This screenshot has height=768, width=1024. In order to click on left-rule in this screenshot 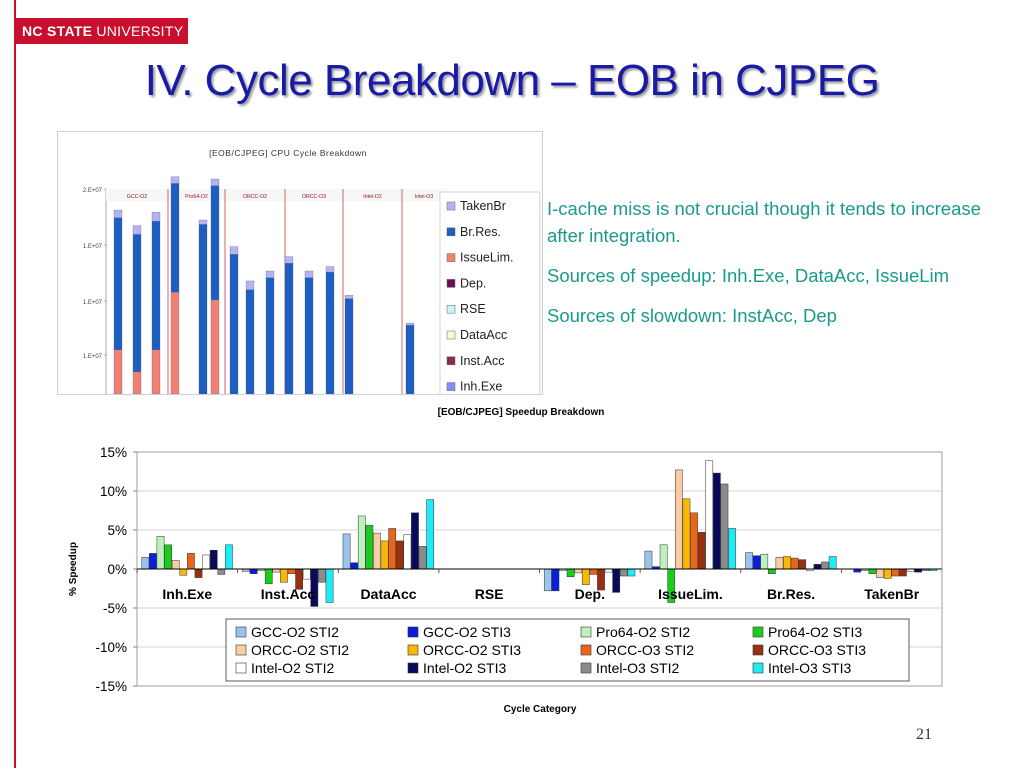, I will do `click(15, 384)`.